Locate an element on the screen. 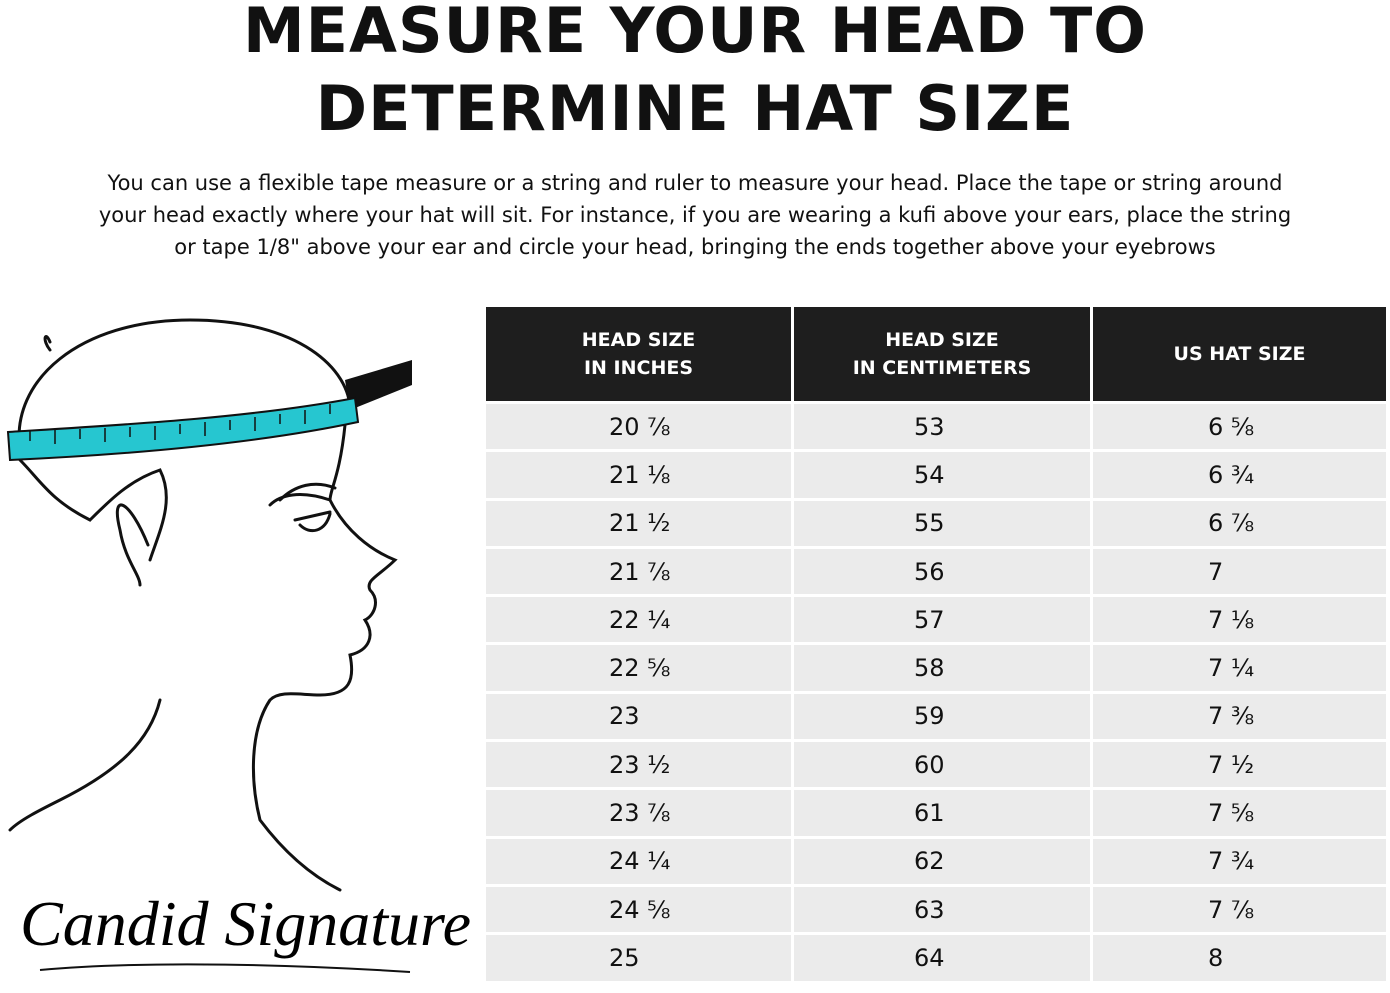 The image size is (1390, 993). table-cell: 63 is located at coordinates (943, 908).